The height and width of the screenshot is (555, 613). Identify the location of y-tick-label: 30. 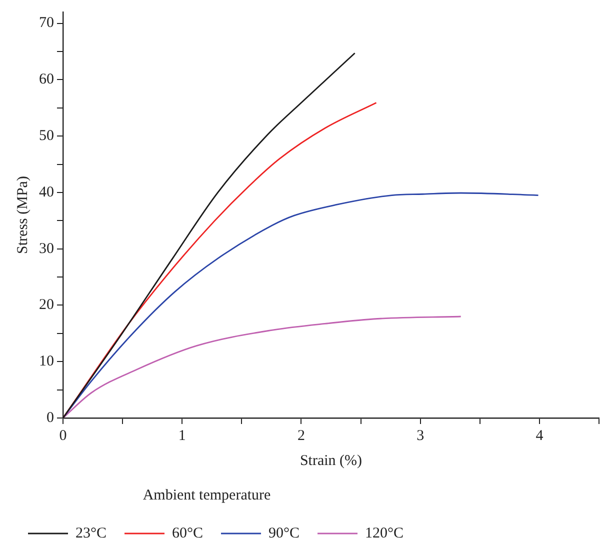
(46, 248).